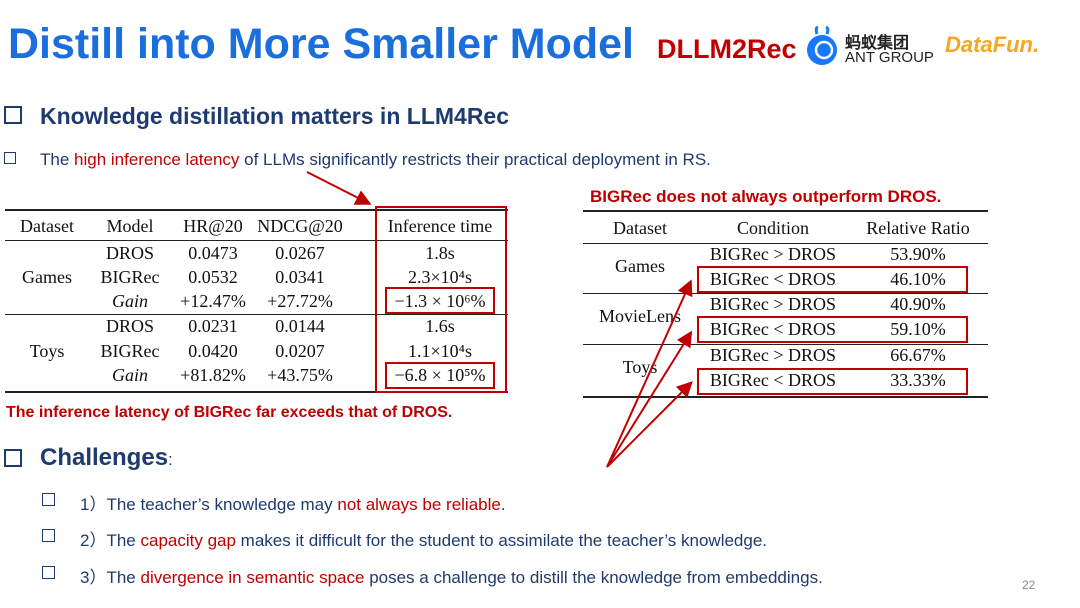 The width and height of the screenshot is (1080, 608). What do you see at coordinates (419, 504) in the screenshot?
I see `highlight: not always be reliable` at bounding box center [419, 504].